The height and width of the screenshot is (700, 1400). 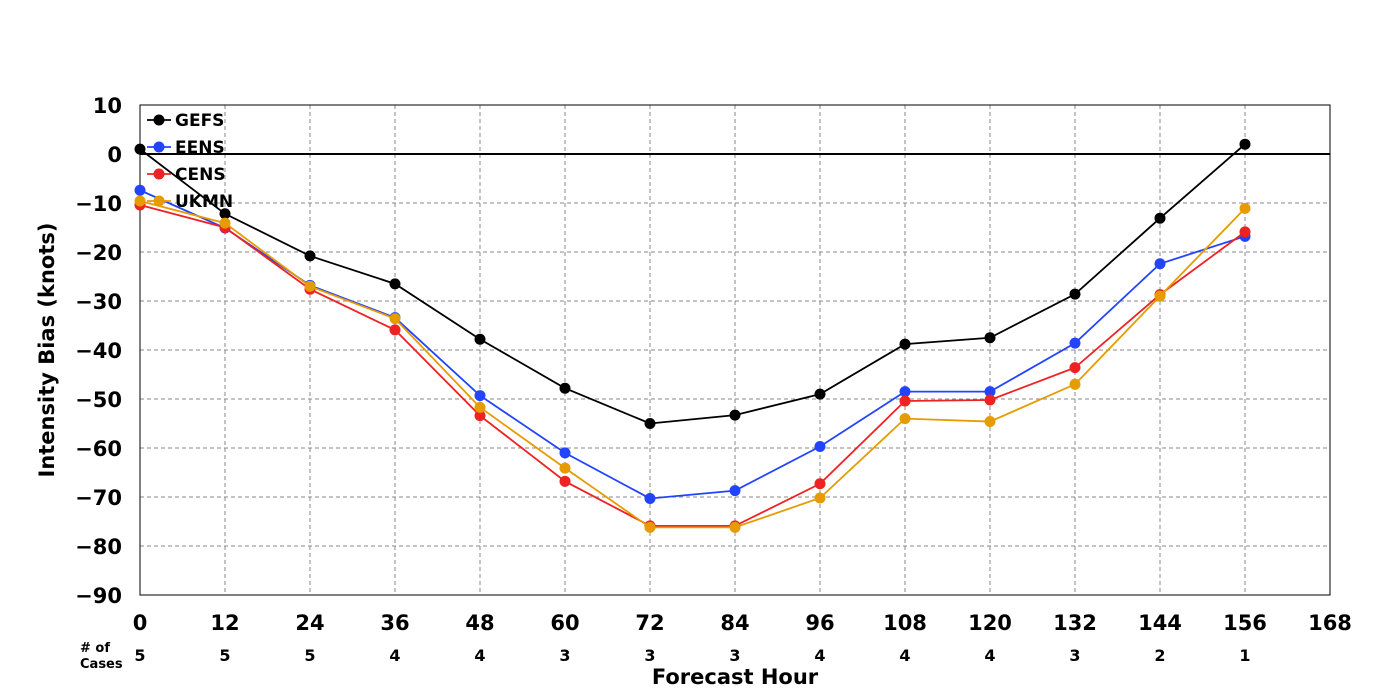 I want to click on x-tick-label: 48, so click(x=479, y=623).